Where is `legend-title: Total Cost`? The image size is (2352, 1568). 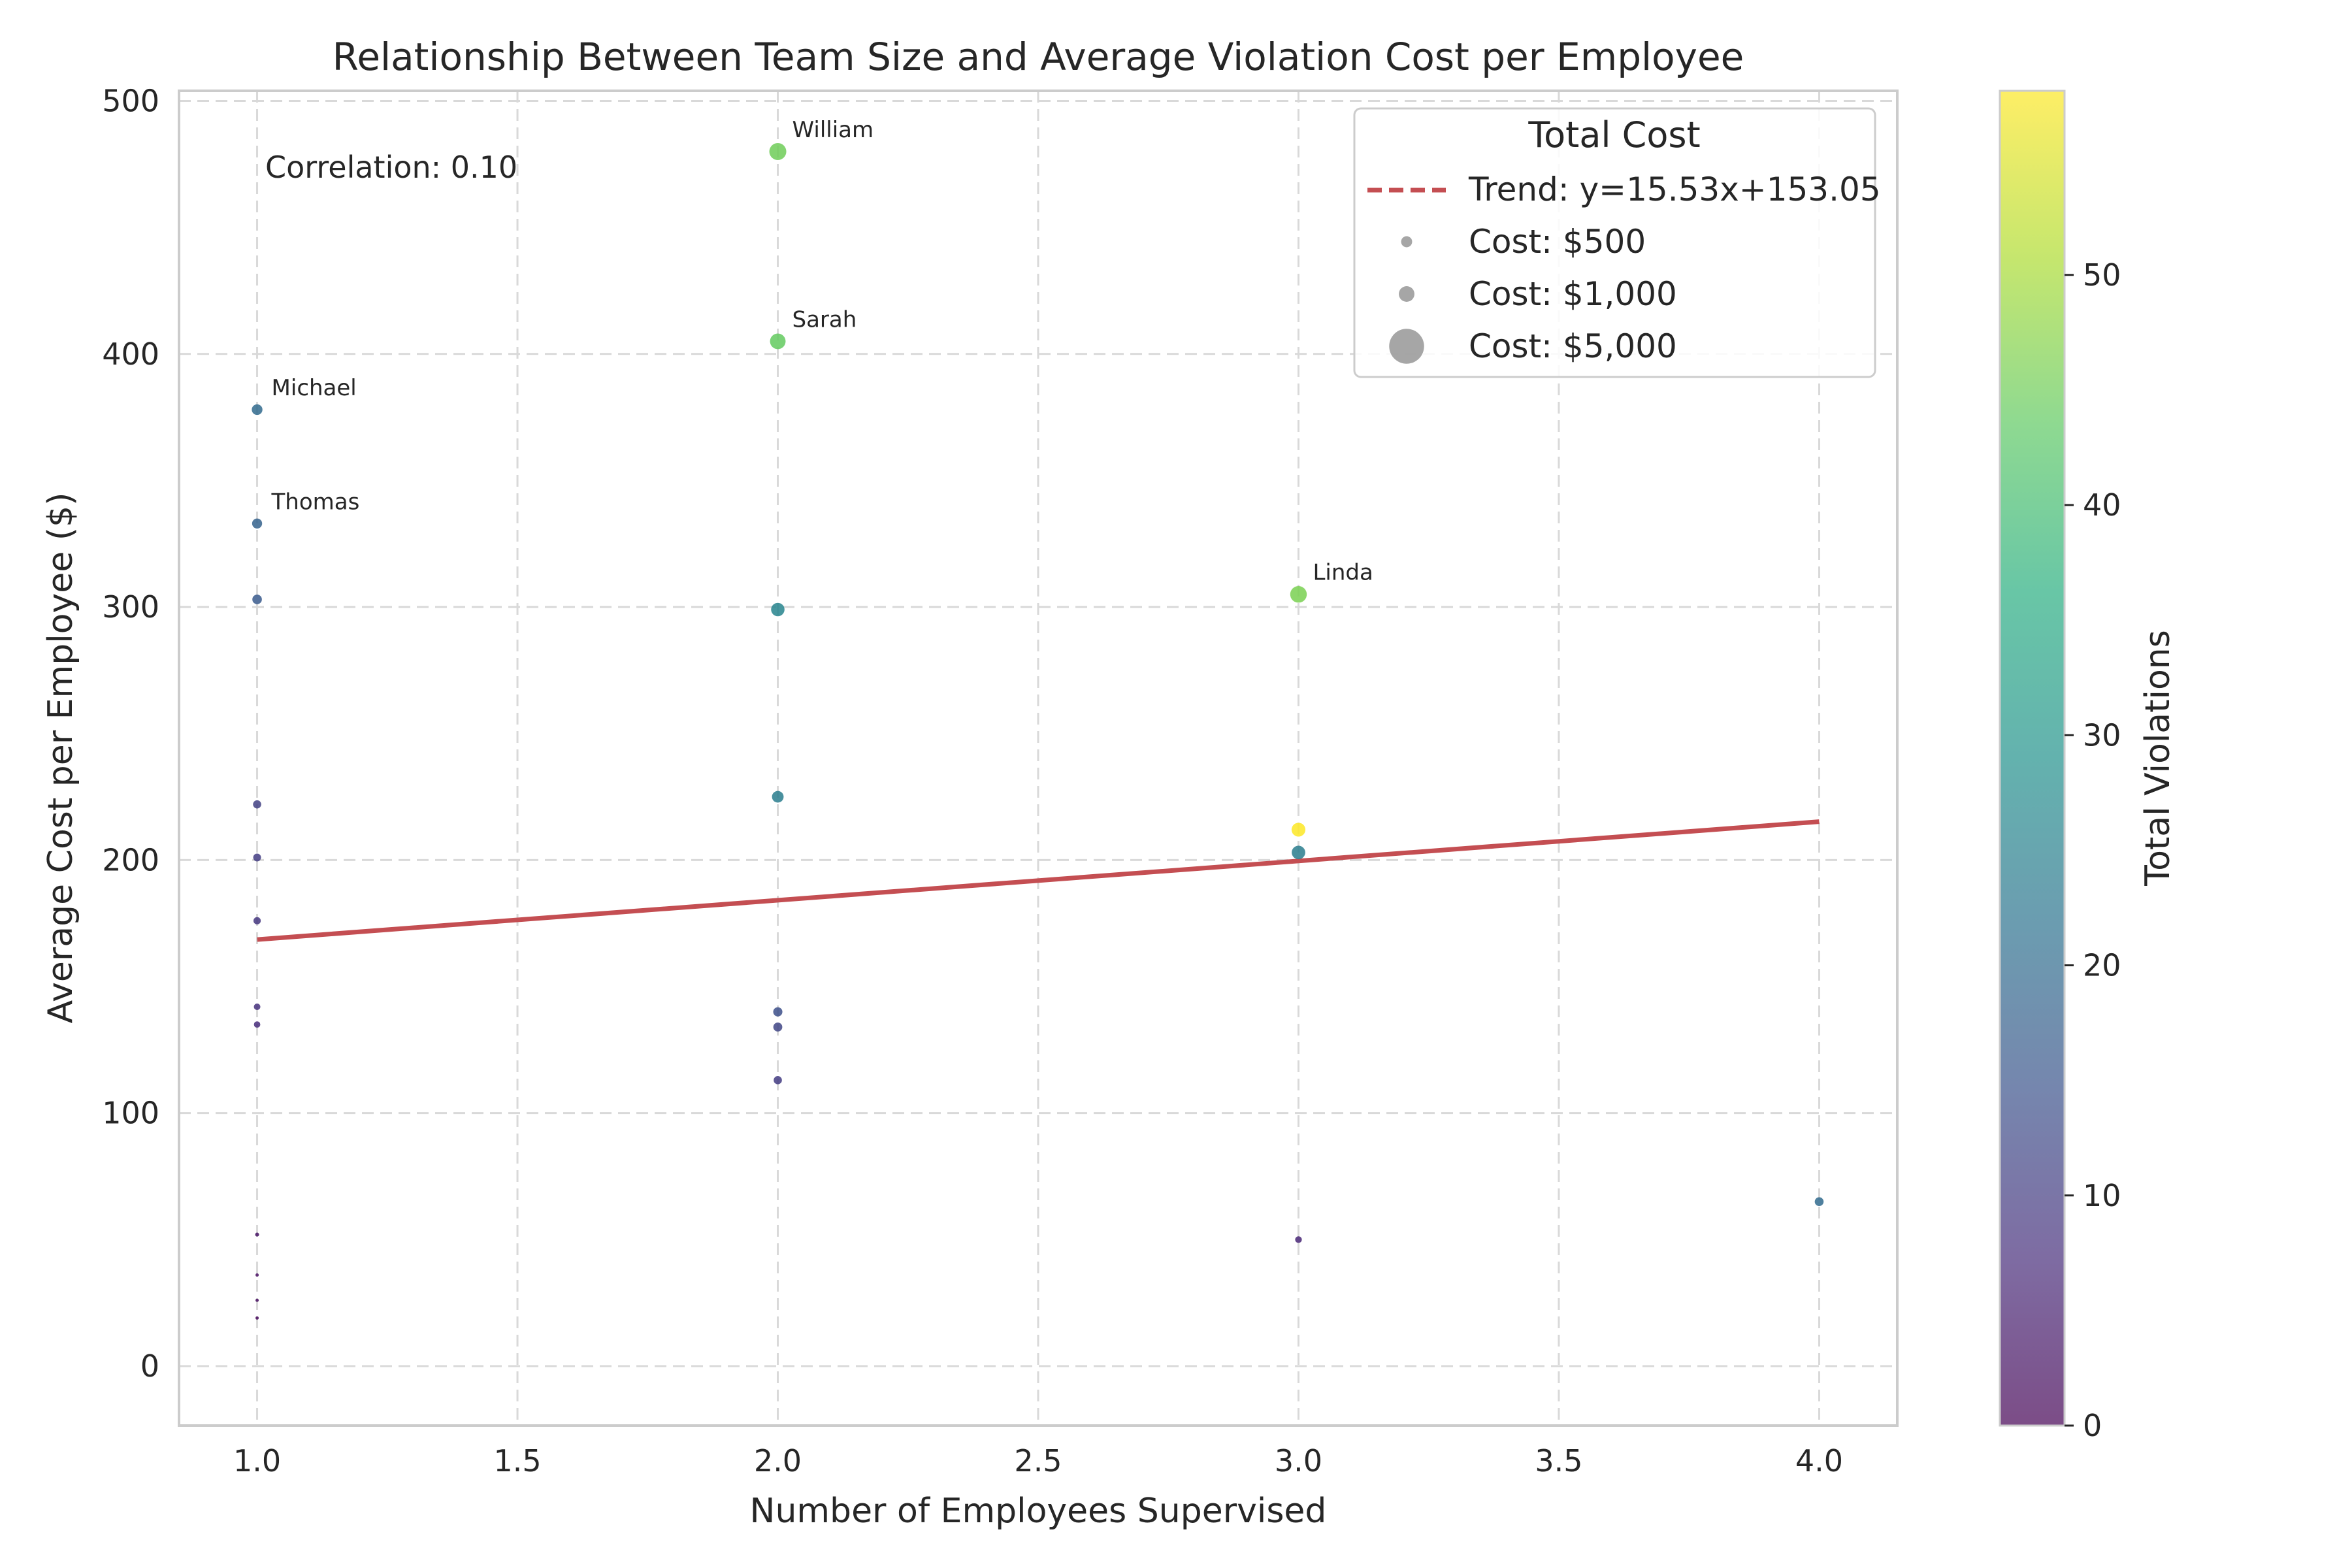 legend-title: Total Cost is located at coordinates (1613, 134).